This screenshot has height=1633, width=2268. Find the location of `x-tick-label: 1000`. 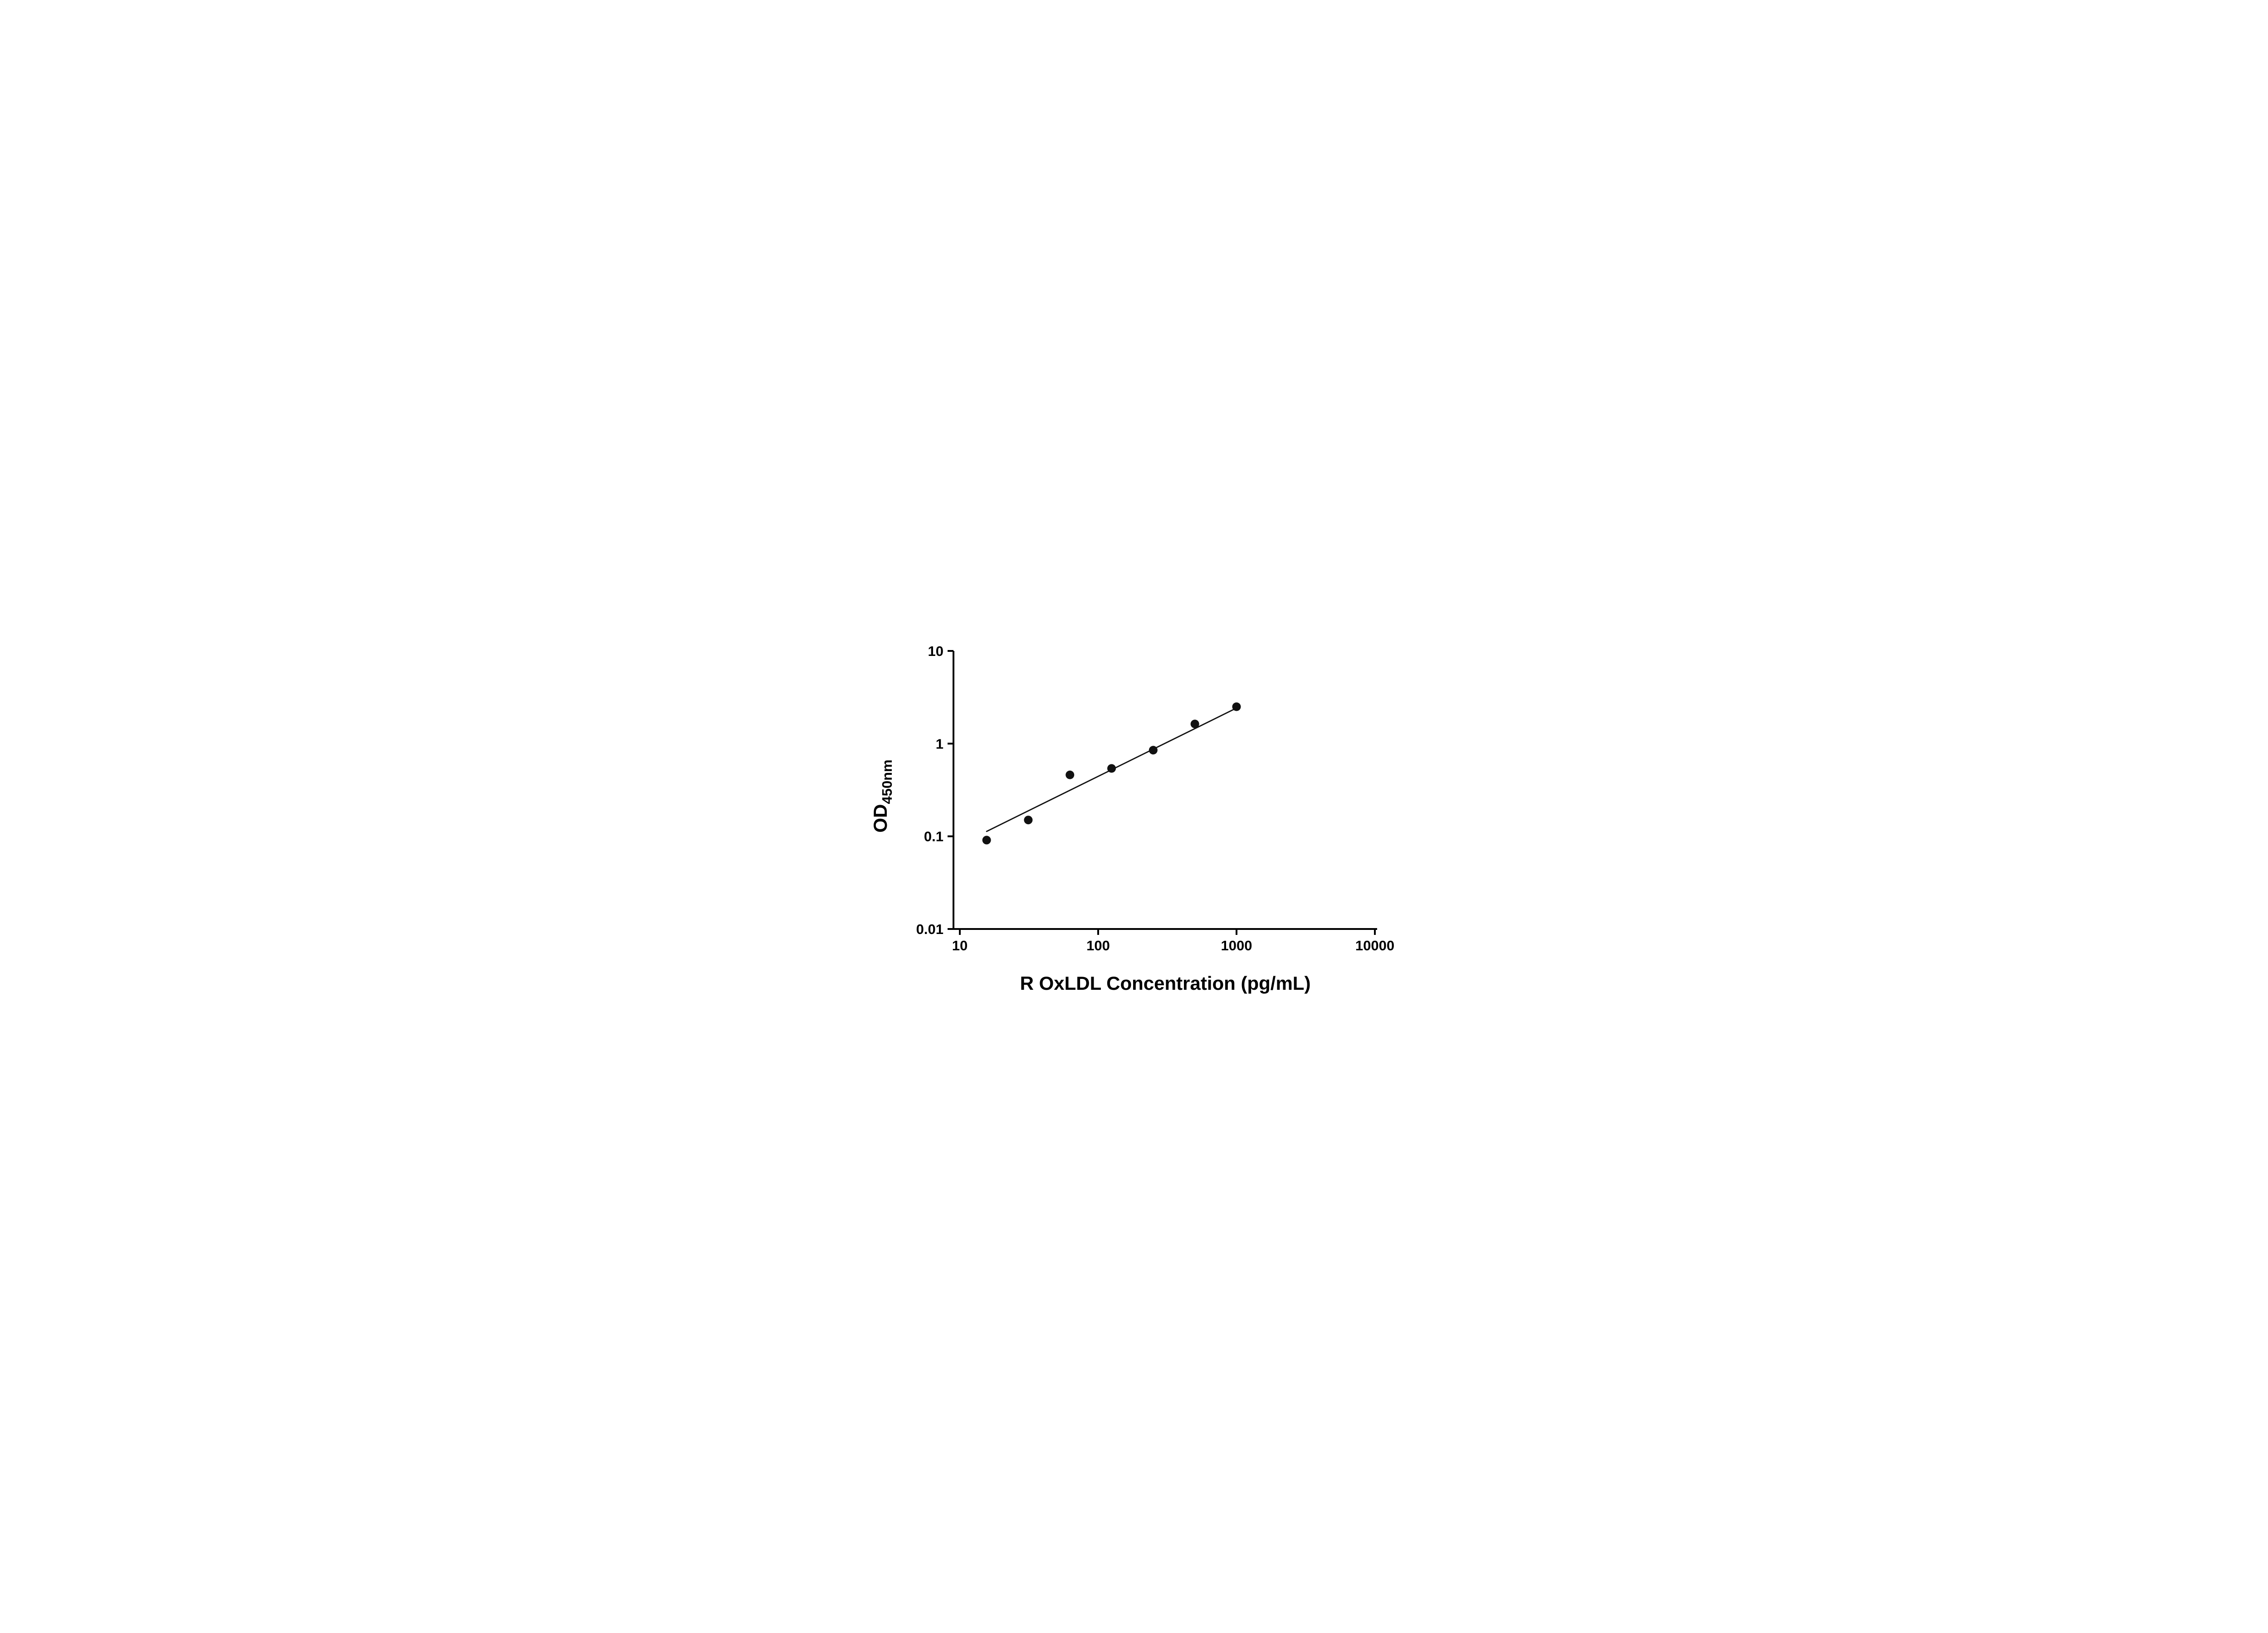

x-tick-label: 1000 is located at coordinates (1237, 946).